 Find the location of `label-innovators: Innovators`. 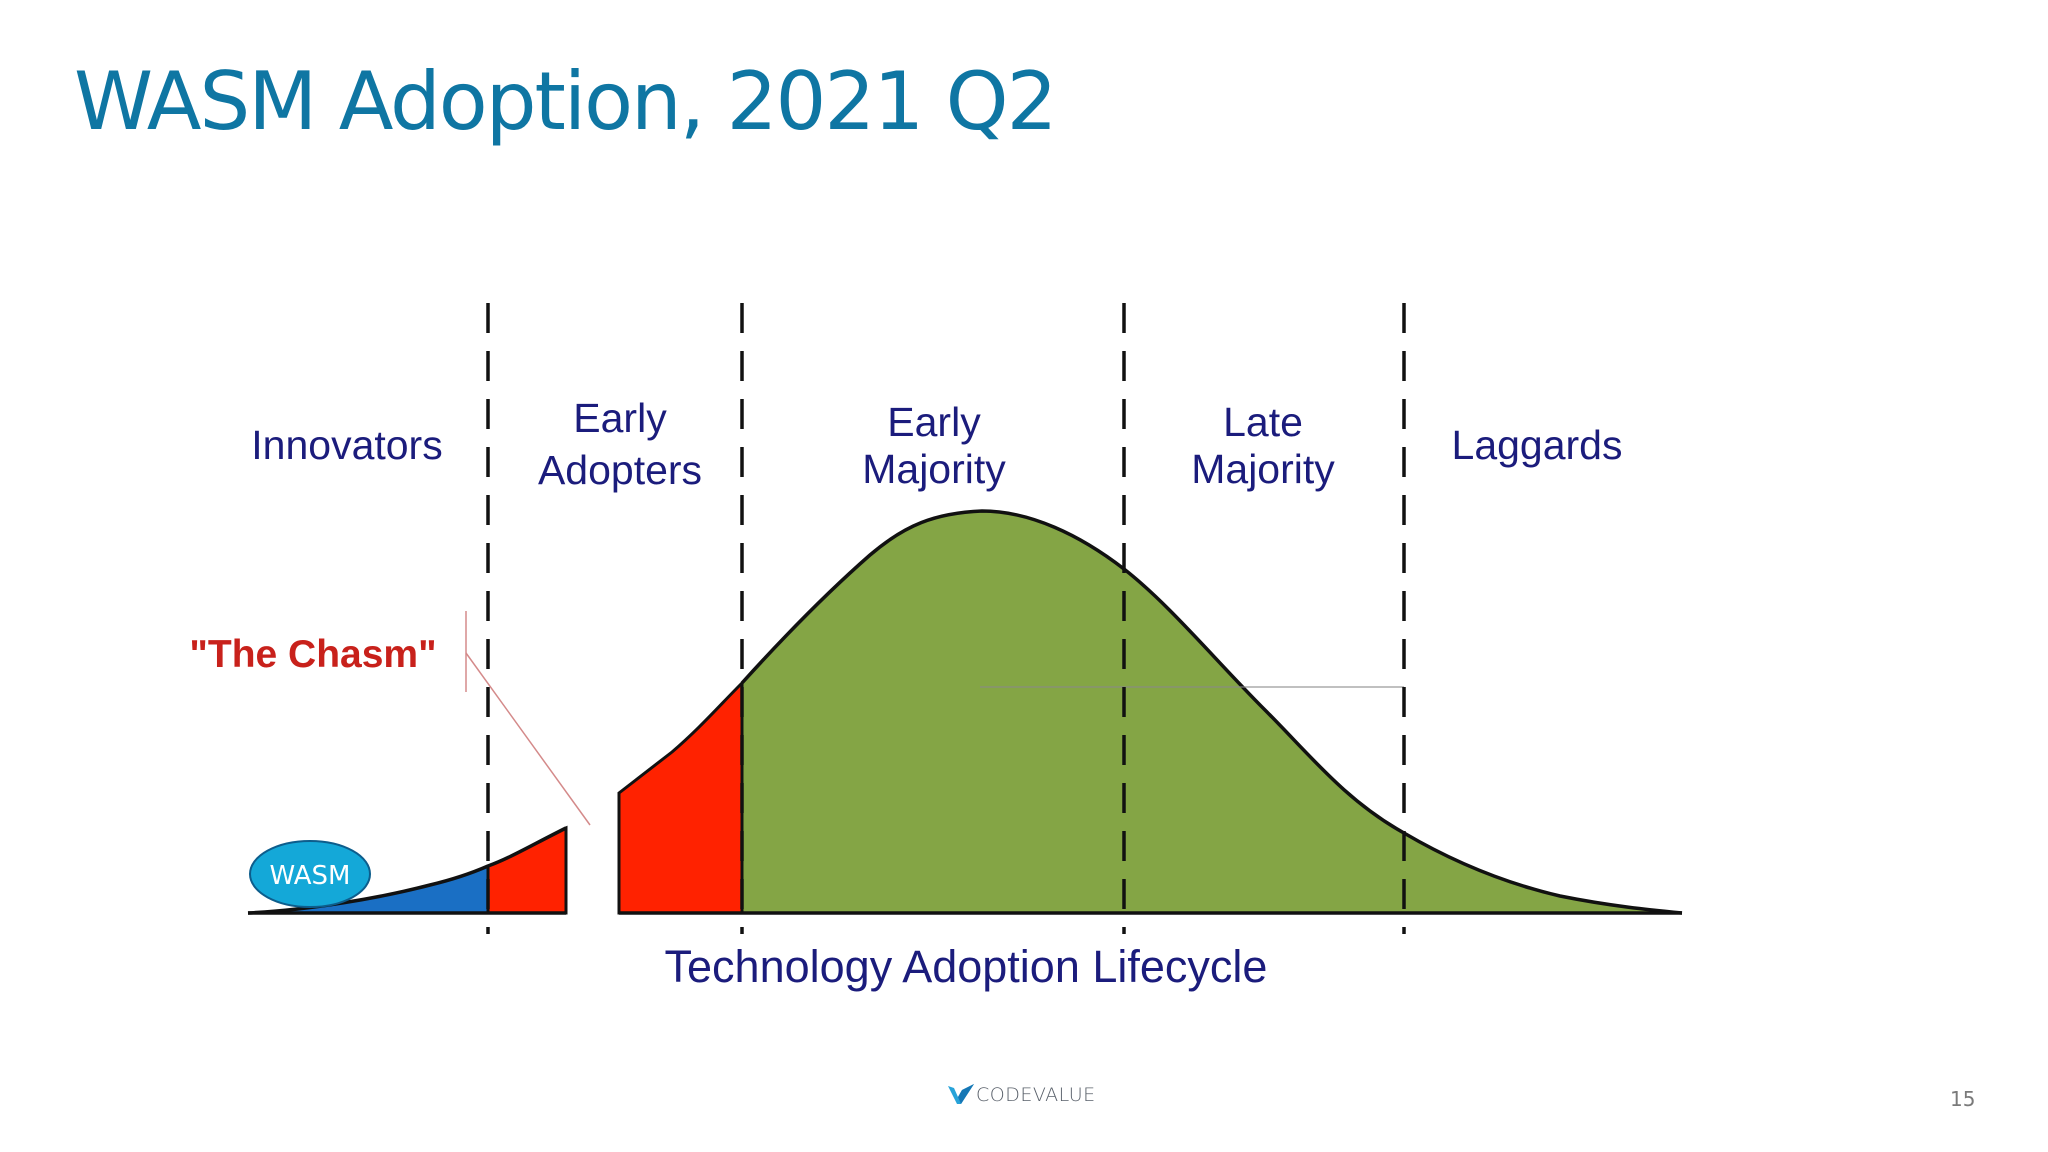

label-innovators: Innovators is located at coordinates (346, 445).